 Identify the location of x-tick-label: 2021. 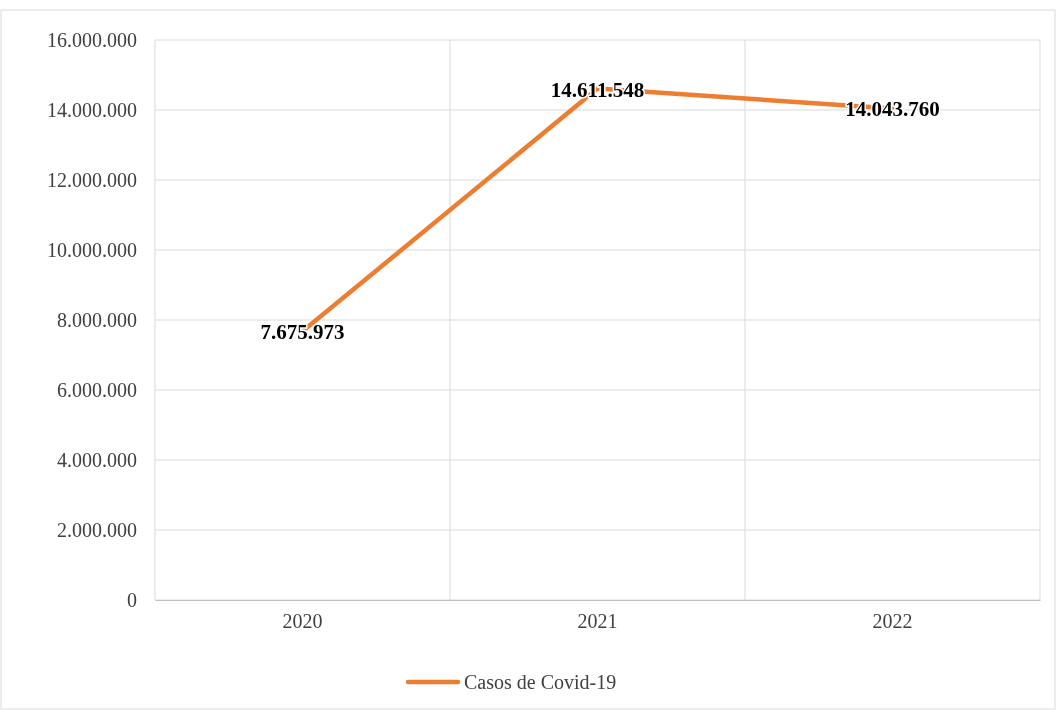
(597, 621).